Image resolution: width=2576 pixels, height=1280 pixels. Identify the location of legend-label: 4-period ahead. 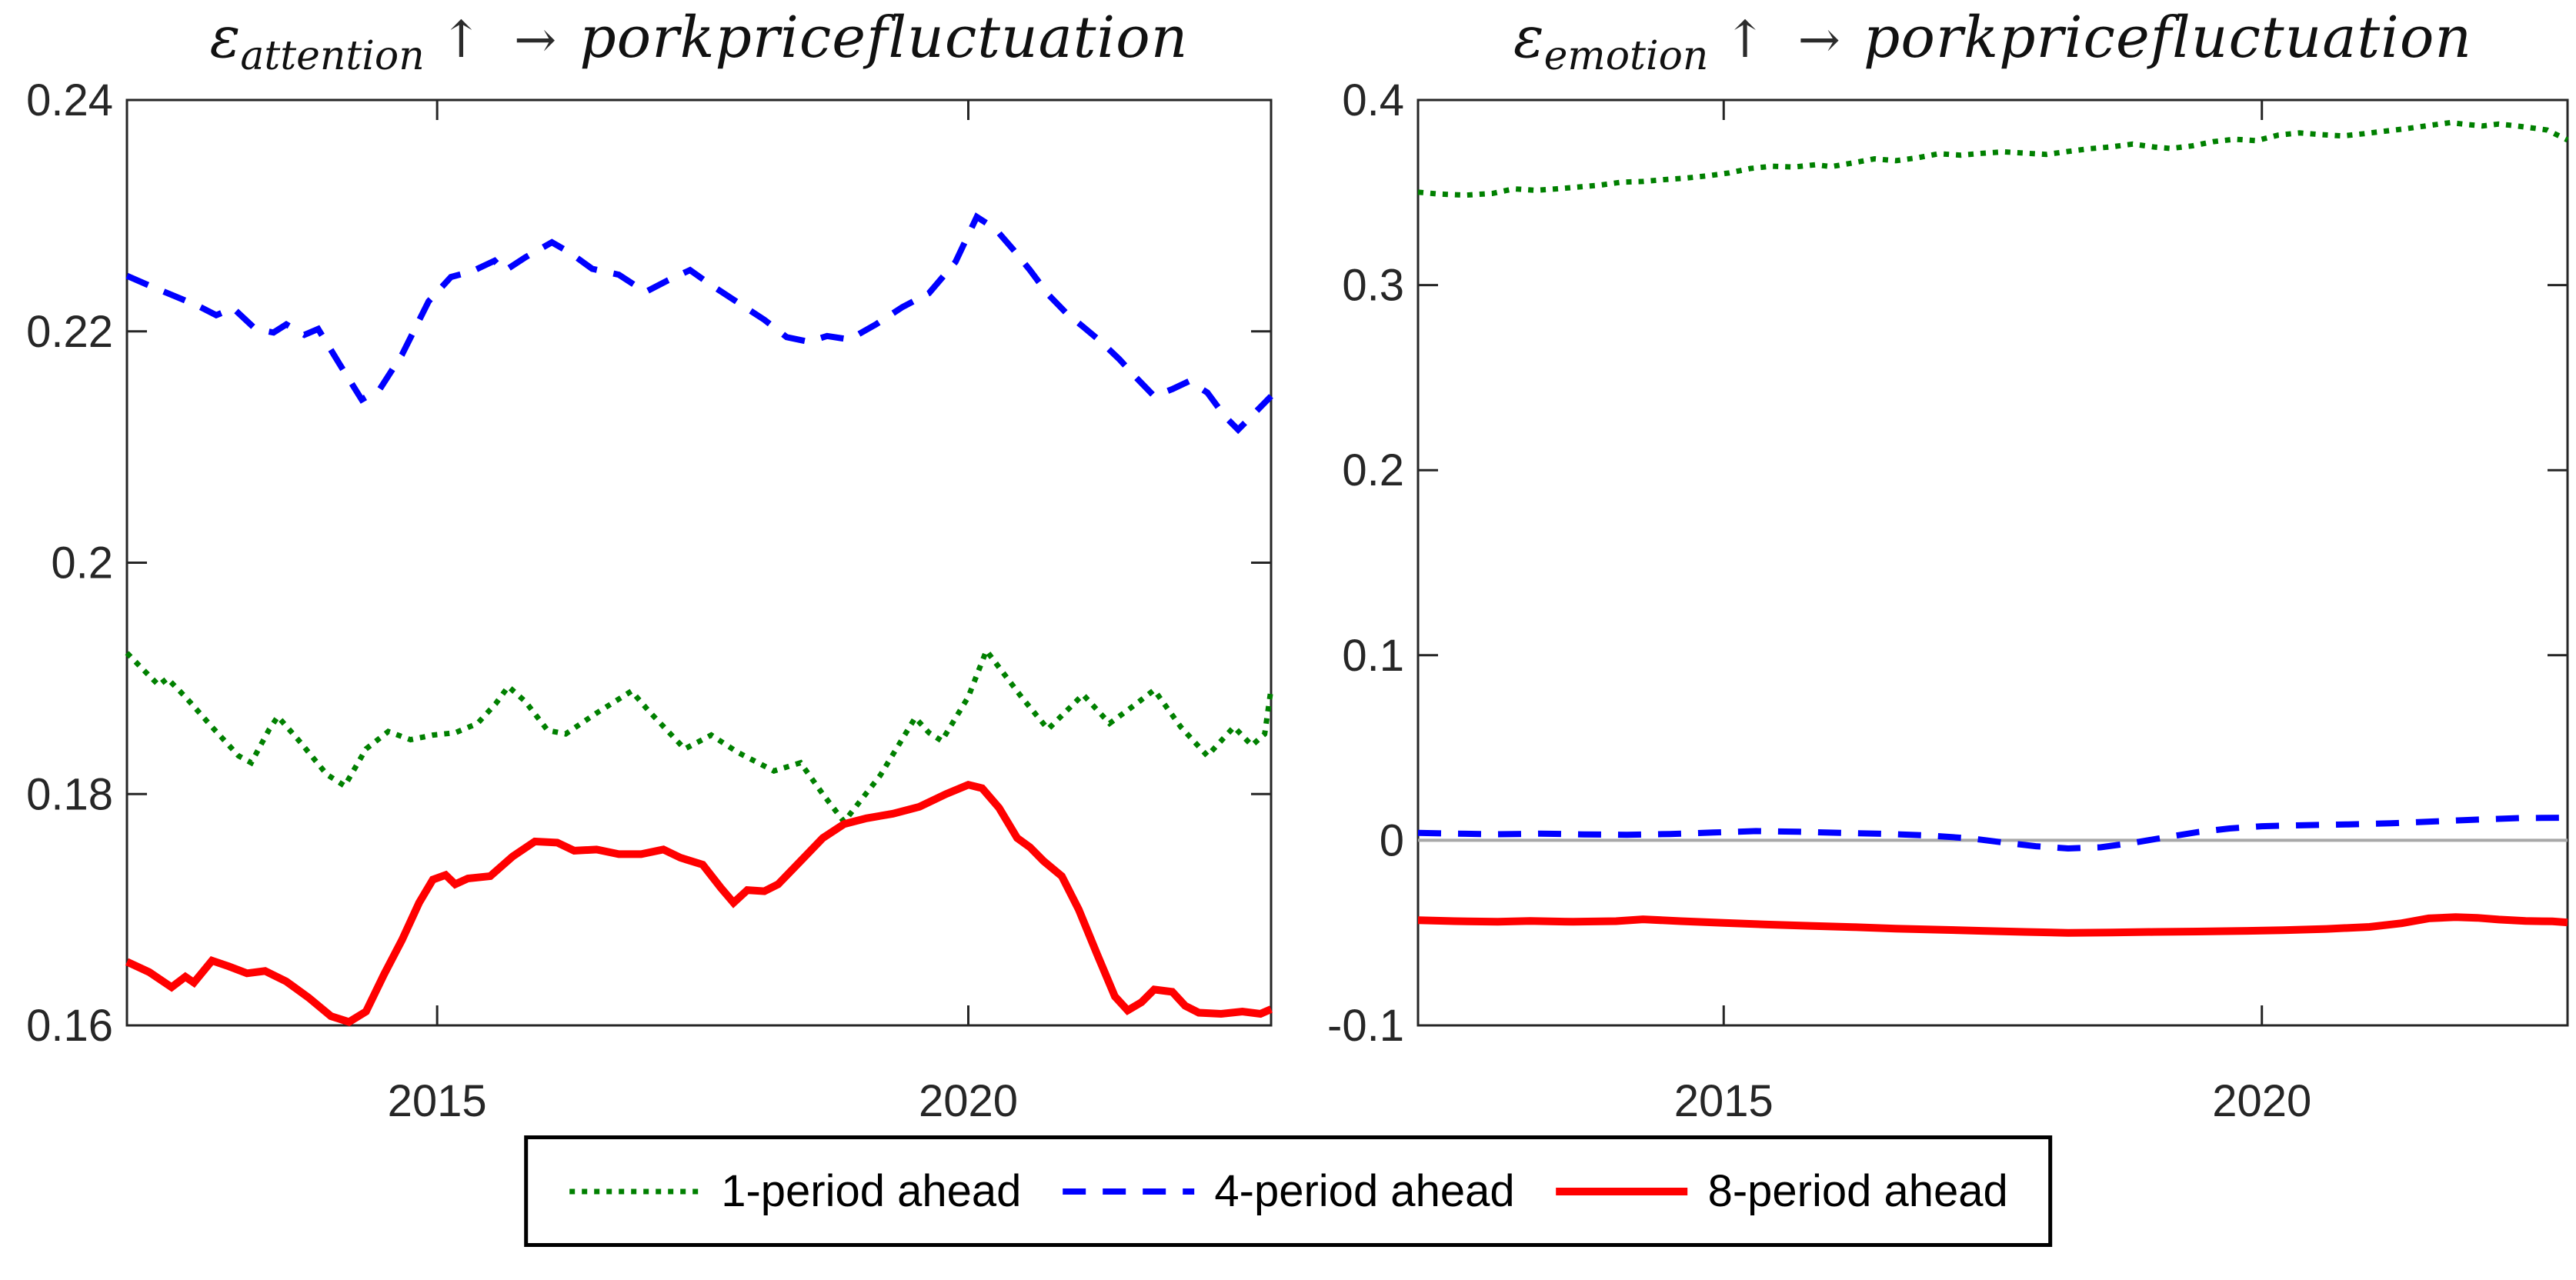
(1365, 1191).